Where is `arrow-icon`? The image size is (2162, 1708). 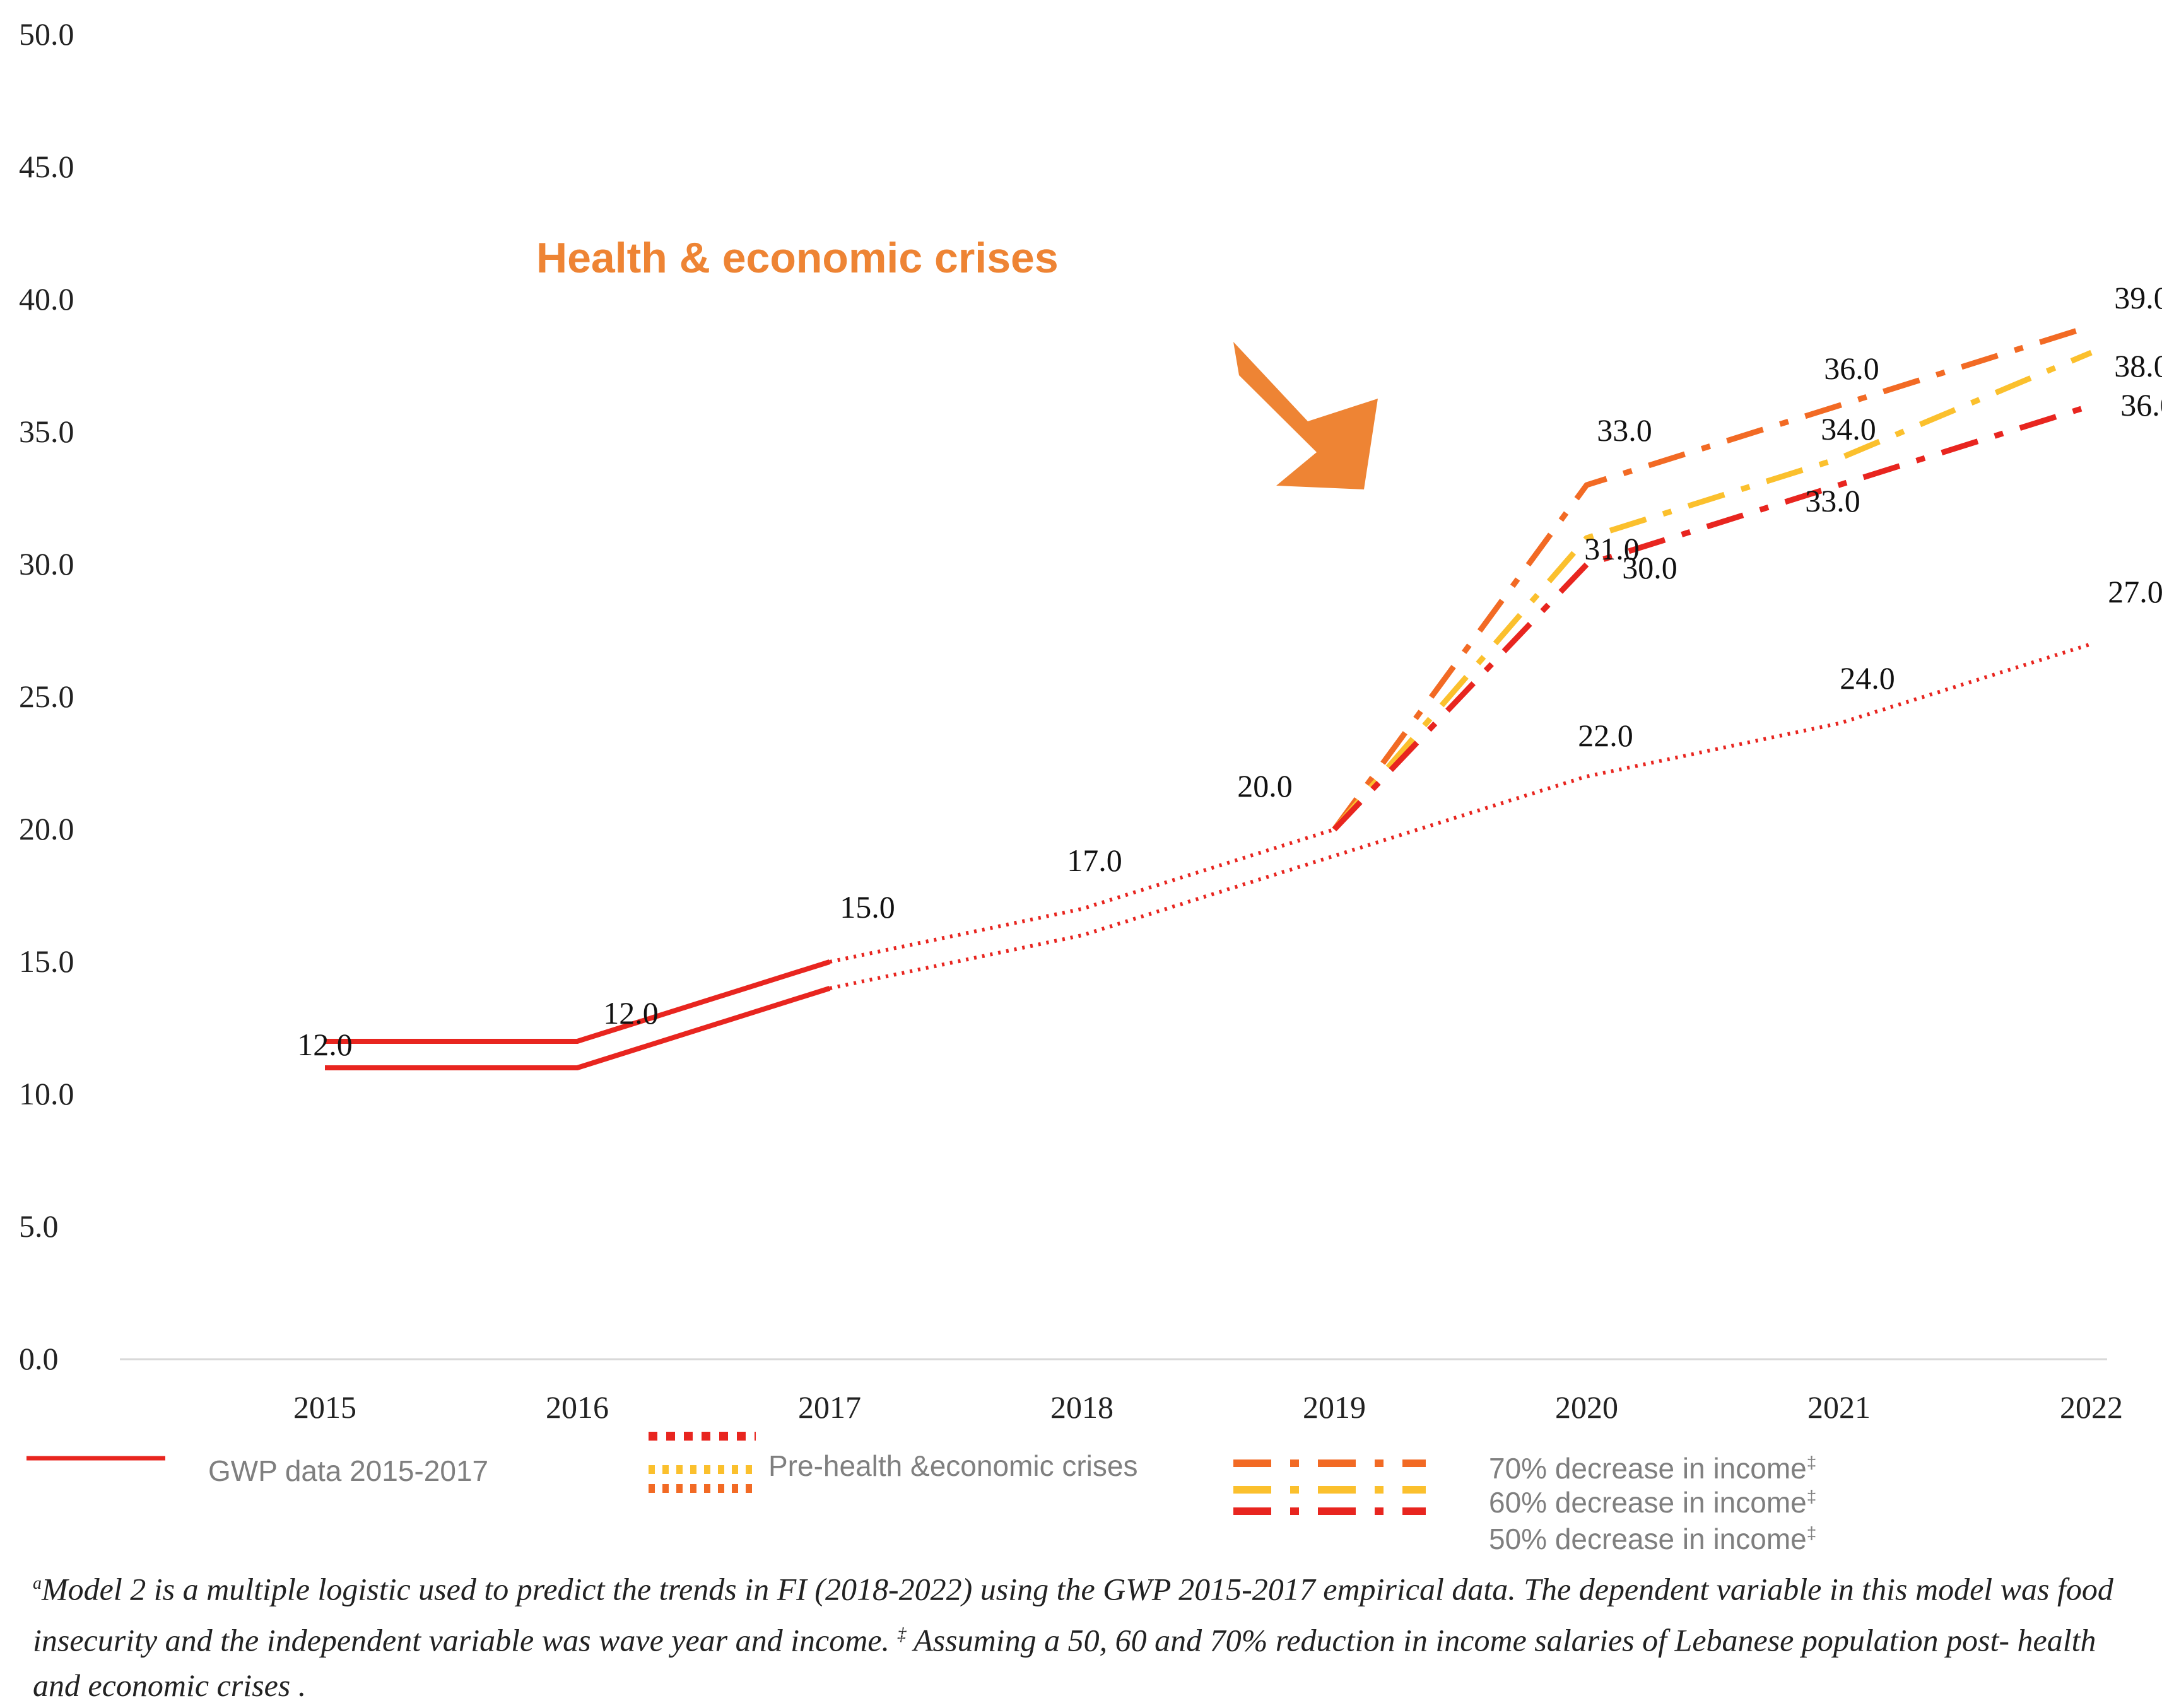
arrow-icon is located at coordinates (1305, 415).